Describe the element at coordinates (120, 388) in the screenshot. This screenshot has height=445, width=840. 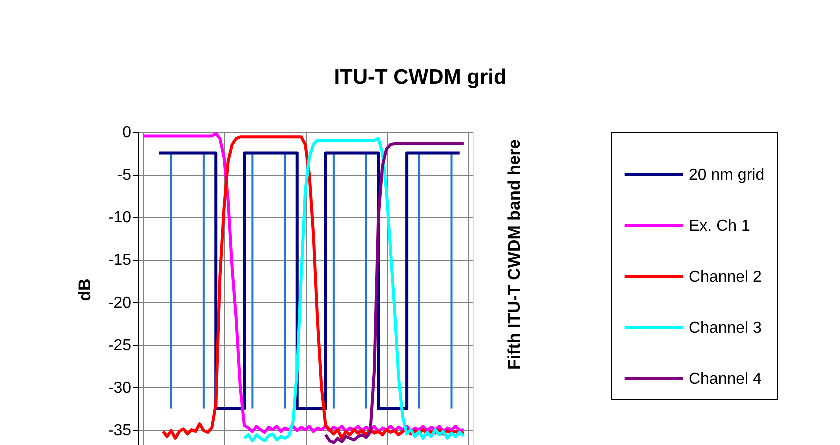
I see `y-tick-label: -30` at that location.